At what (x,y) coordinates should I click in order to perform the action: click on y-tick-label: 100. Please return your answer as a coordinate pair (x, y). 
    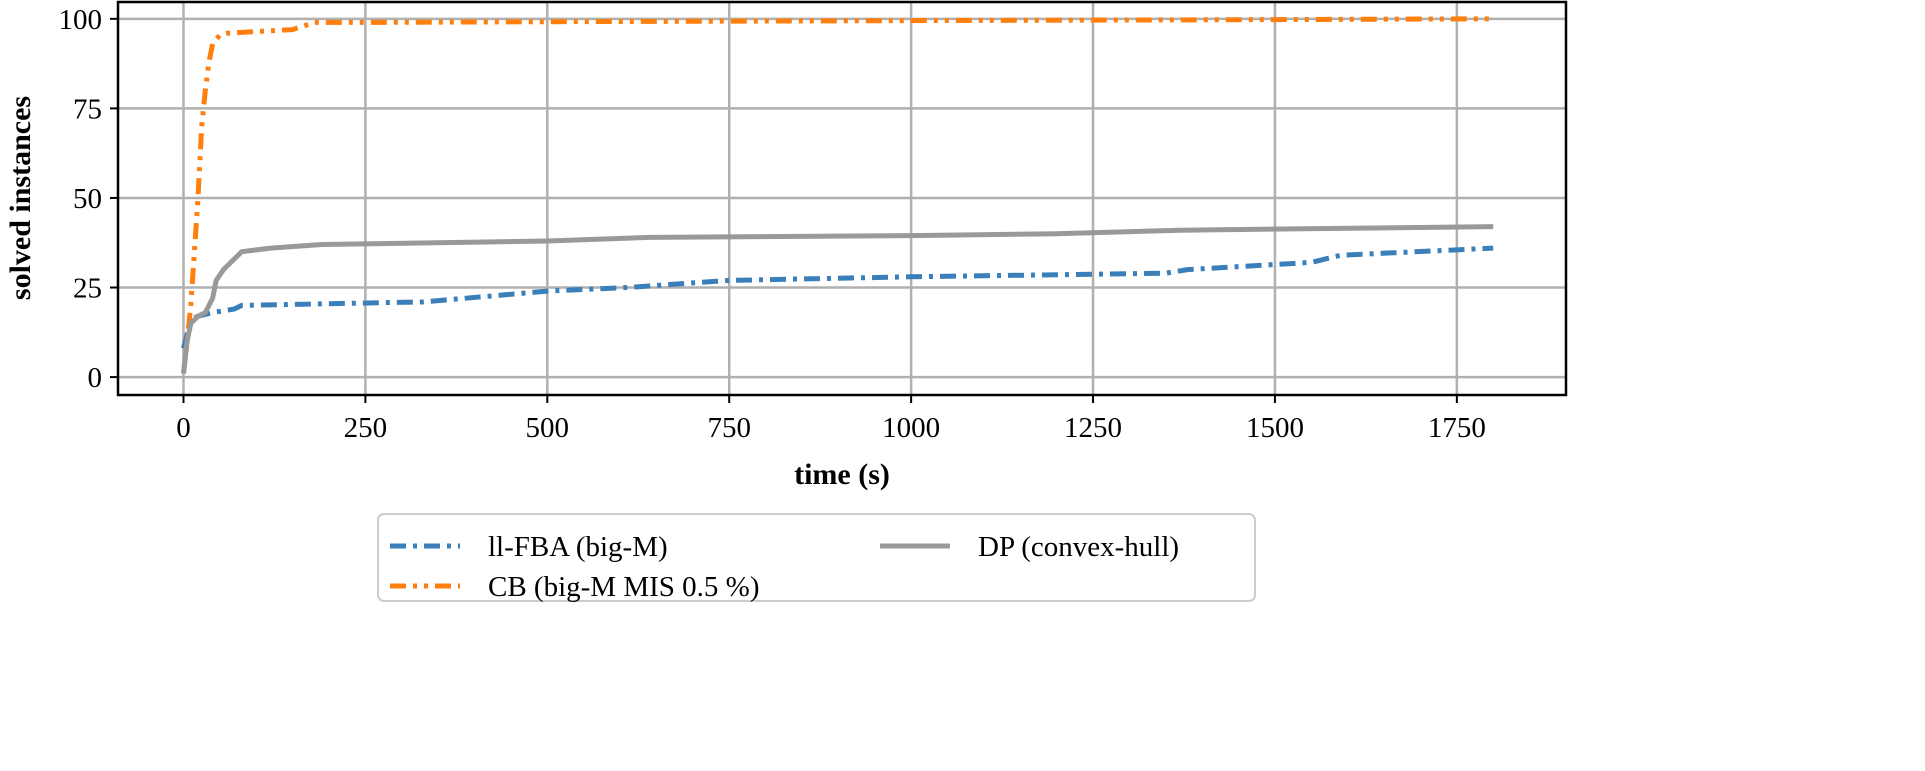
    Looking at the image, I should click on (81, 20).